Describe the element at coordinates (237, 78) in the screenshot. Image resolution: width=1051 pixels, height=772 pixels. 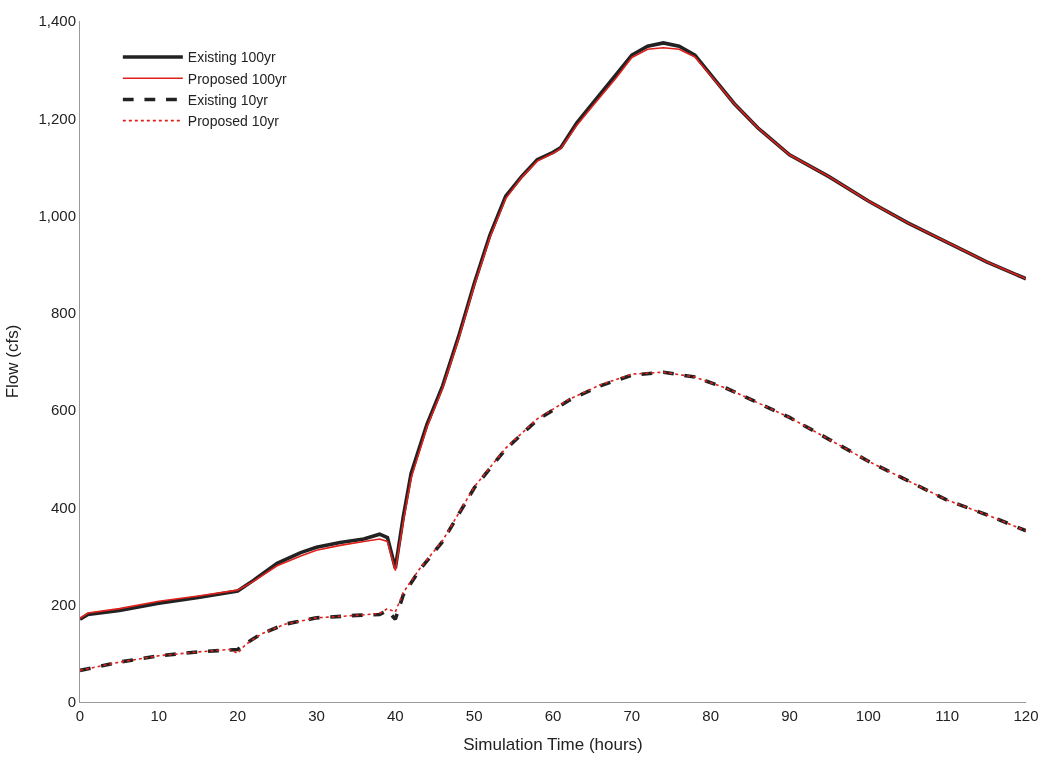
I see `legend-label: Proposed 100yr` at that location.